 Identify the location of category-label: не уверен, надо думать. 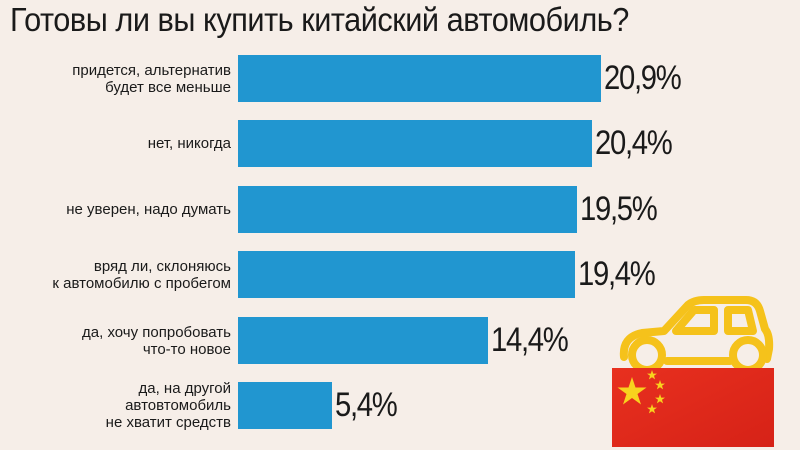
(125, 209).